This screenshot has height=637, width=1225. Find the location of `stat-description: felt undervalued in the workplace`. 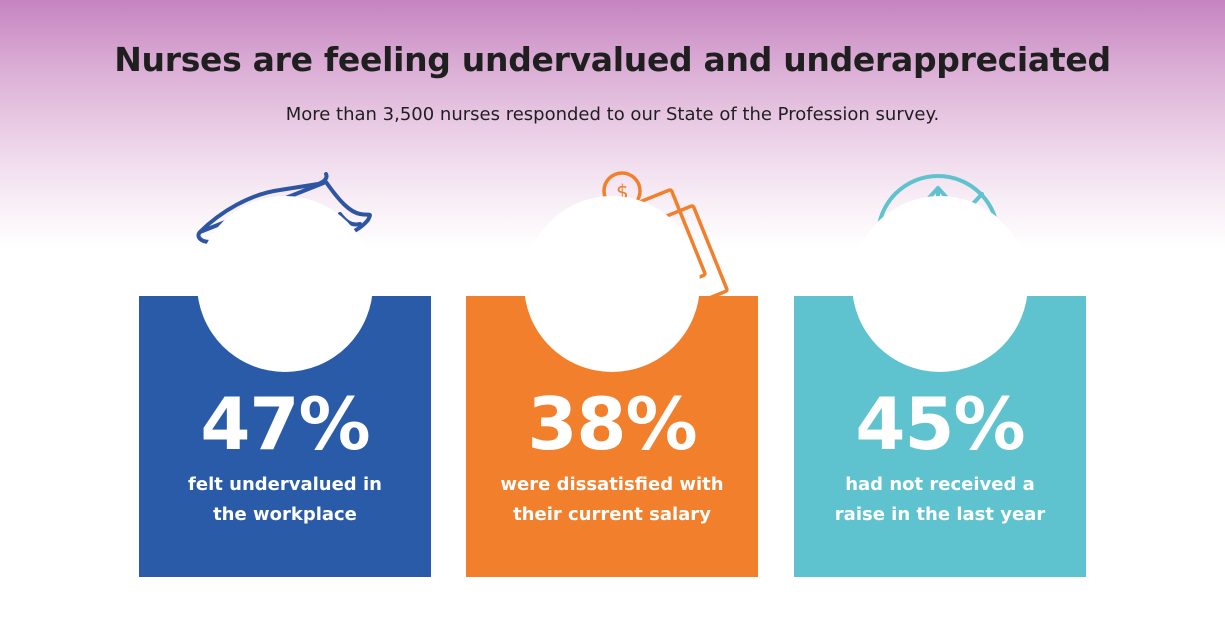

stat-description: felt undervalued in the workplace is located at coordinates (285, 499).